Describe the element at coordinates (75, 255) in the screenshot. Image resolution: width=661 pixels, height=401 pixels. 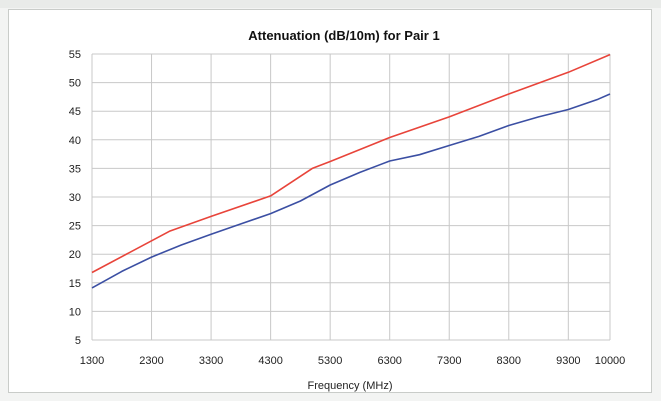
I see `y-tick-label: 20` at that location.